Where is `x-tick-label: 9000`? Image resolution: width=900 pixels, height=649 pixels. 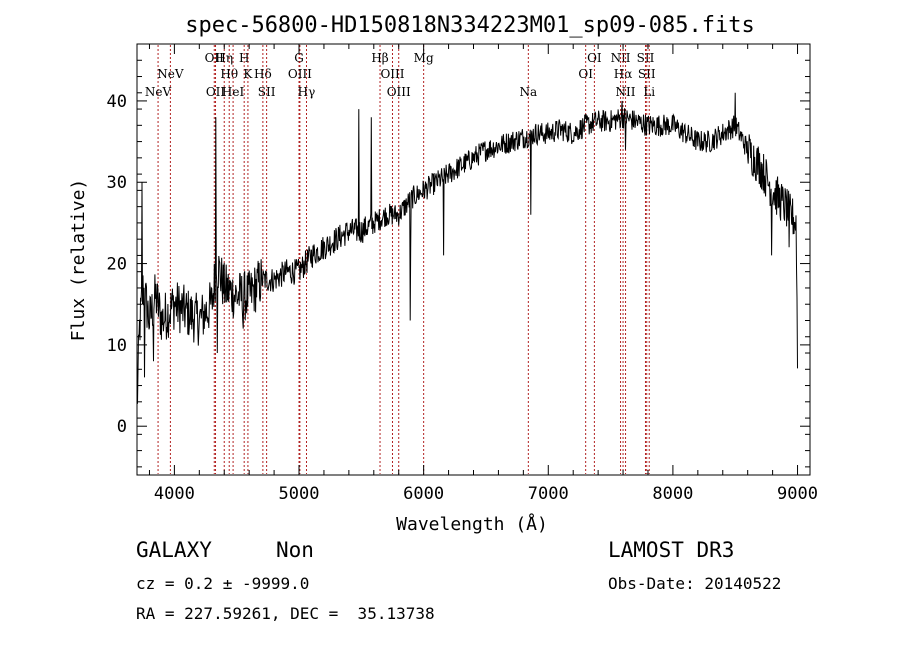 x-tick-label: 9000 is located at coordinates (797, 494).